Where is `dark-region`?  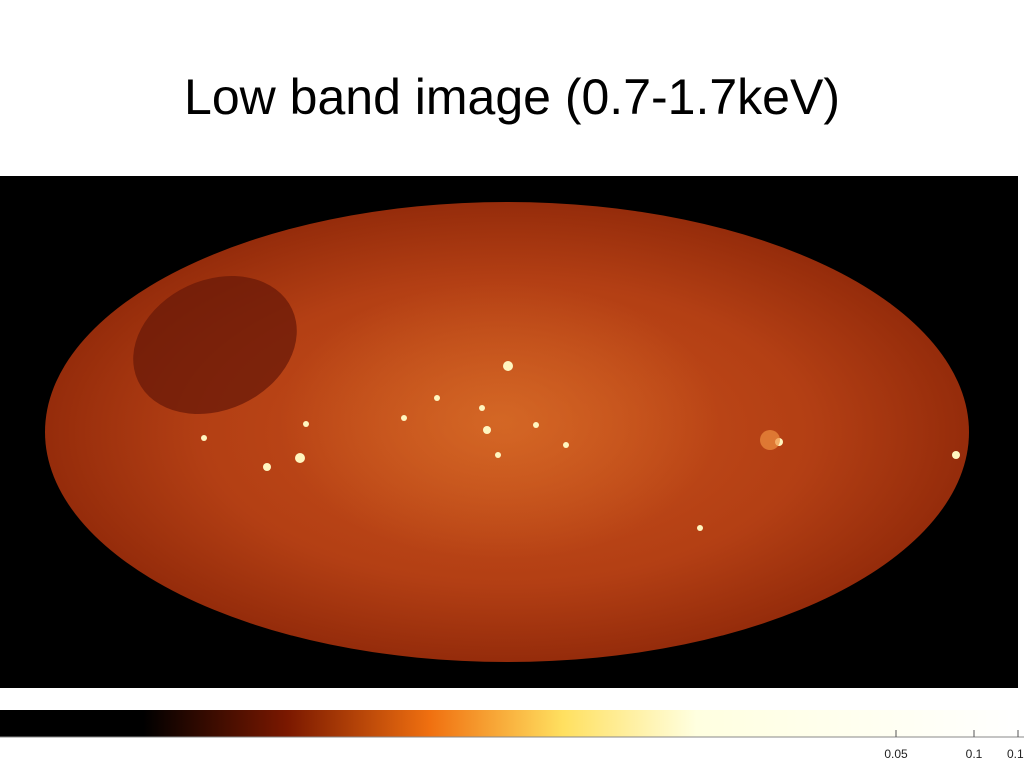
dark-region is located at coordinates (215, 345).